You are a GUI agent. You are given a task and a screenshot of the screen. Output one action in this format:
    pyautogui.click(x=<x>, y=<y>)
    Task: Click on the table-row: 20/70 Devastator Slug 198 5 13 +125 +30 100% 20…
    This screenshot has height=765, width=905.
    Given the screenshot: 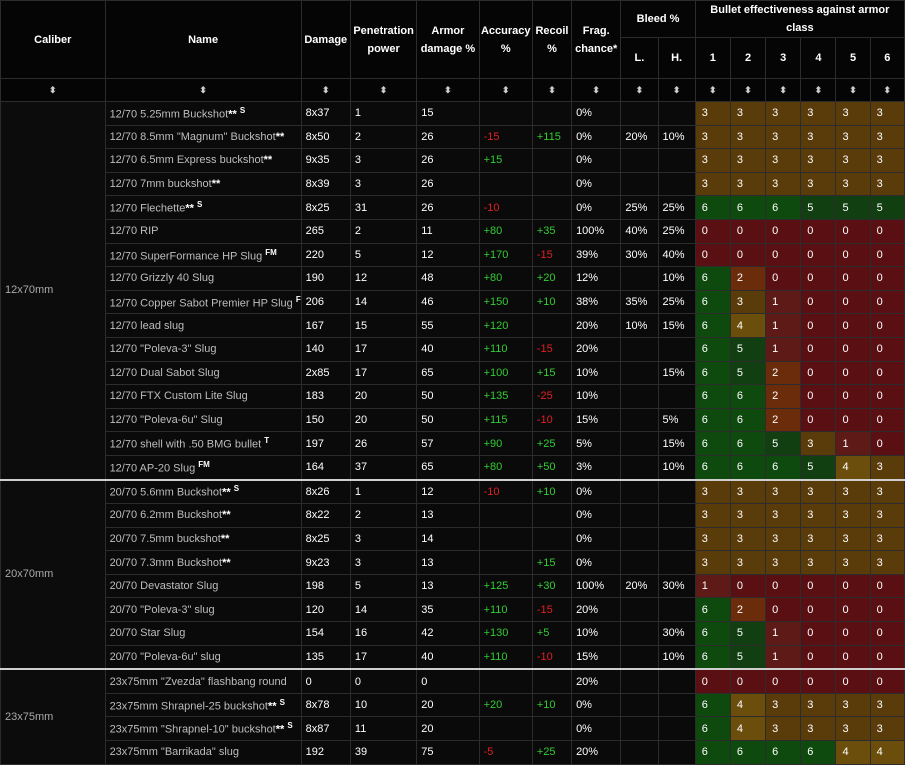 What is the action you would take?
    pyautogui.click(x=453, y=586)
    